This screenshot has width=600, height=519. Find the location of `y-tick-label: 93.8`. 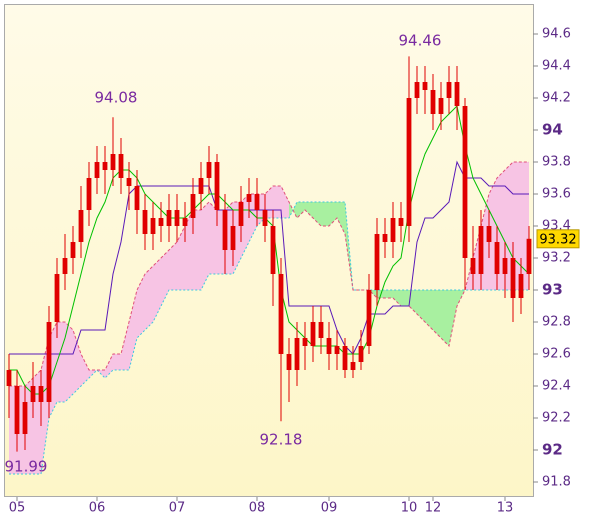

y-tick-label: 93.8 is located at coordinates (556, 162).